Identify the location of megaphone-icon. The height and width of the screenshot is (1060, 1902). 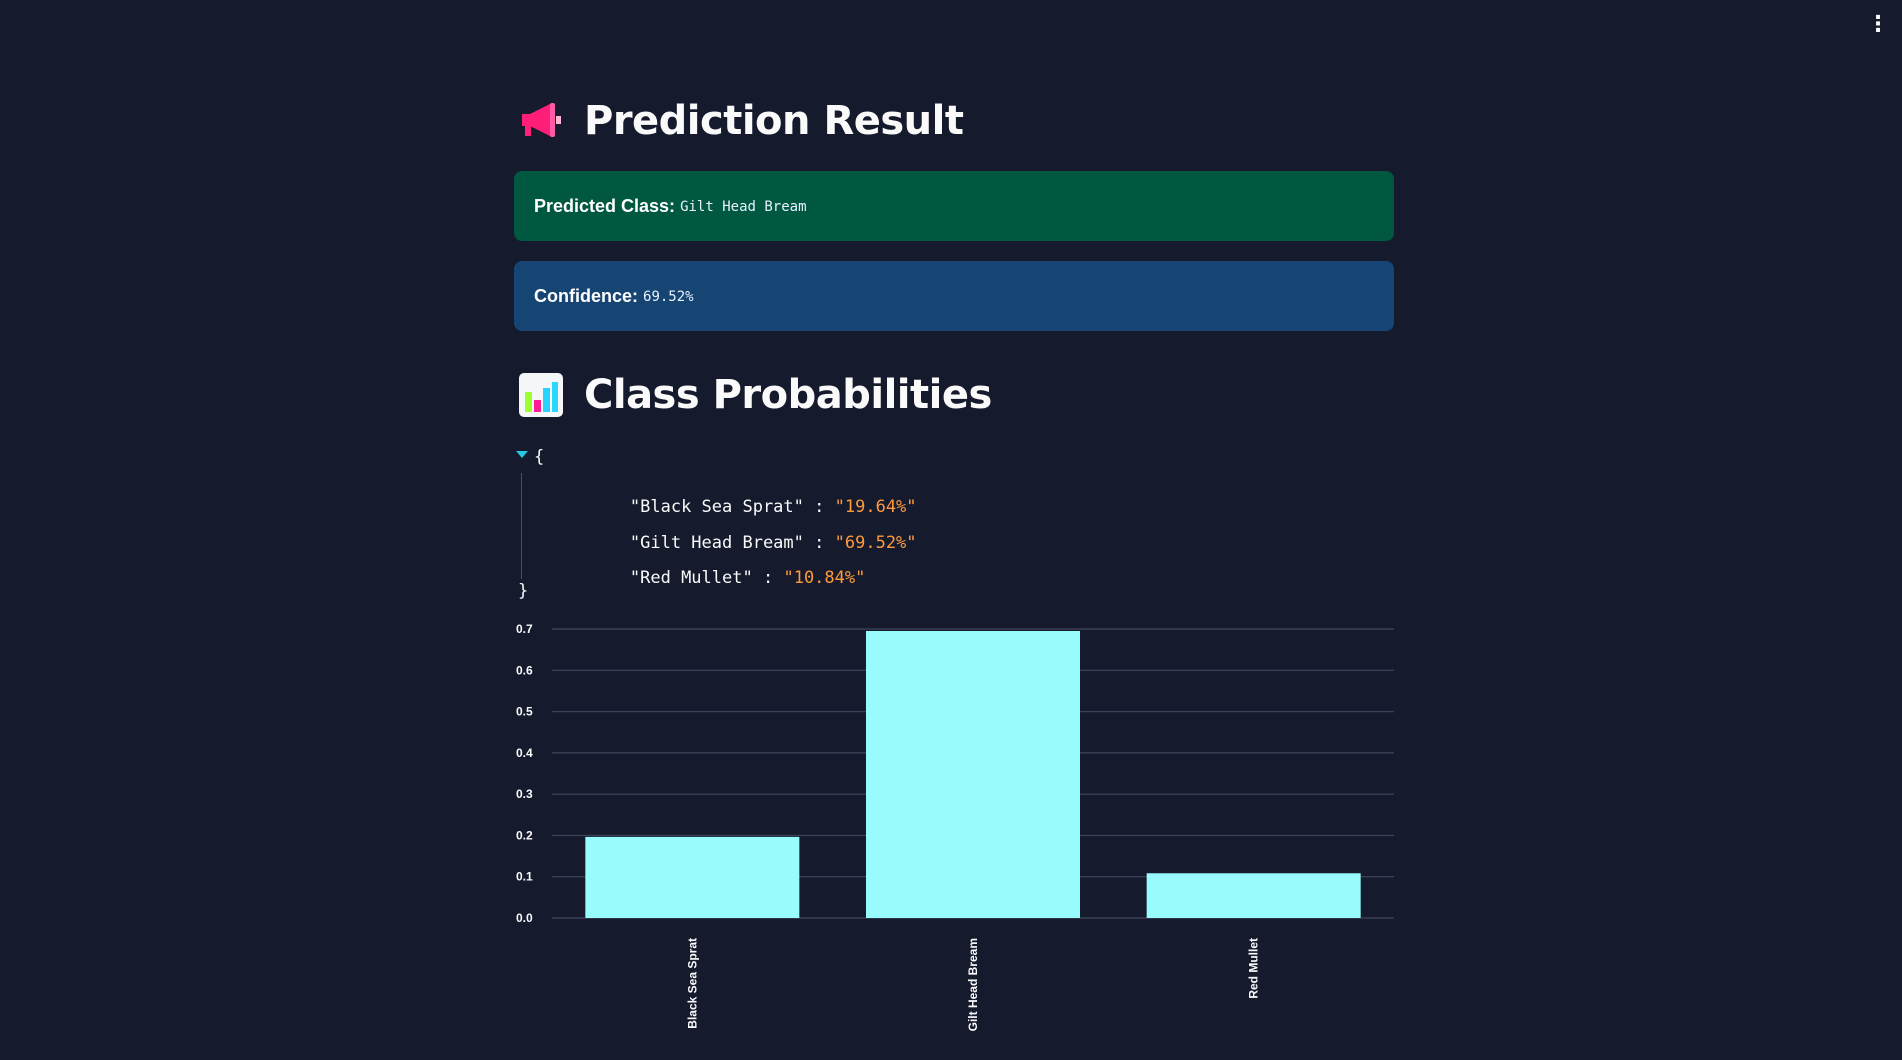
(541, 121).